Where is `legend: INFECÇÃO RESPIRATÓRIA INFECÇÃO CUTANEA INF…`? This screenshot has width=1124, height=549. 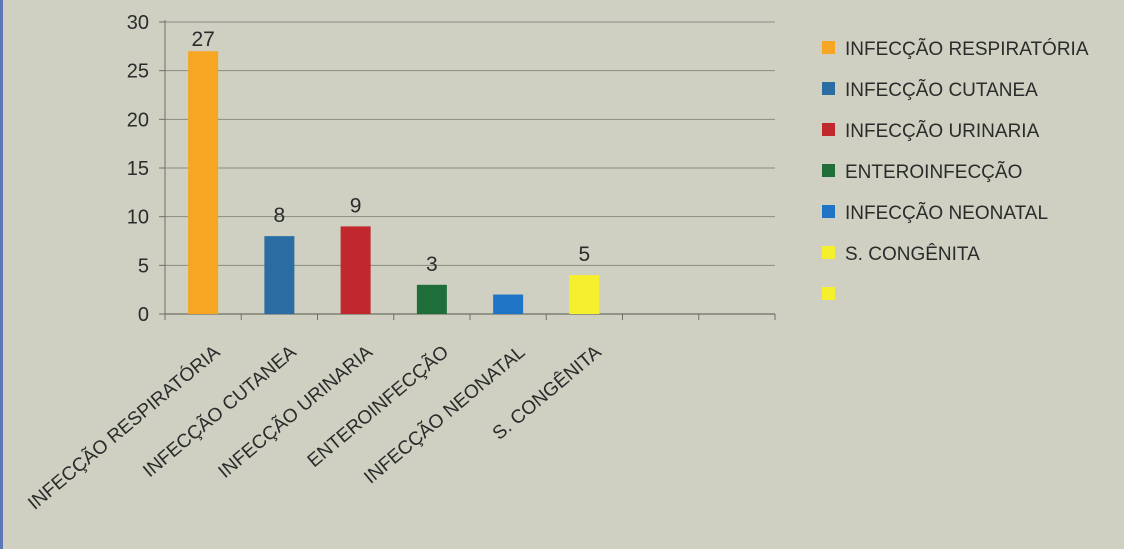 legend: INFECÇÃO RESPIRATÓRIA INFECÇÃO CUTANEA INF… is located at coordinates (955, 169).